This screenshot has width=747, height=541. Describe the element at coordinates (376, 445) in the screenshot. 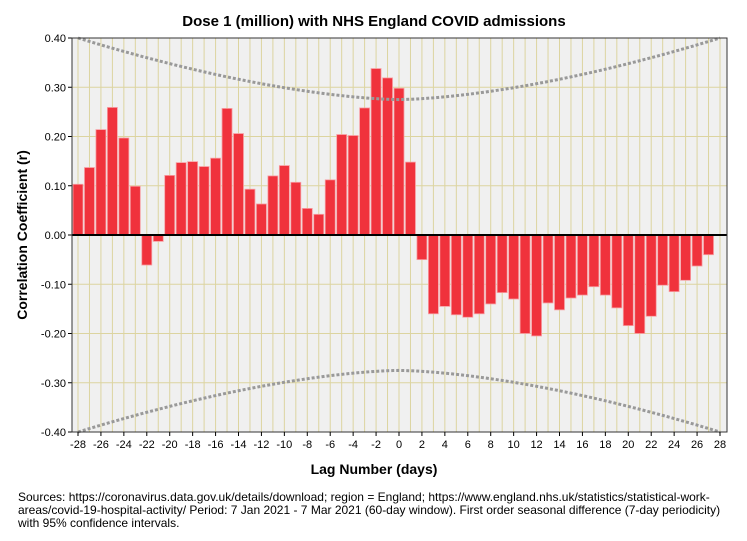

I see `x-tick-label: -2` at that location.